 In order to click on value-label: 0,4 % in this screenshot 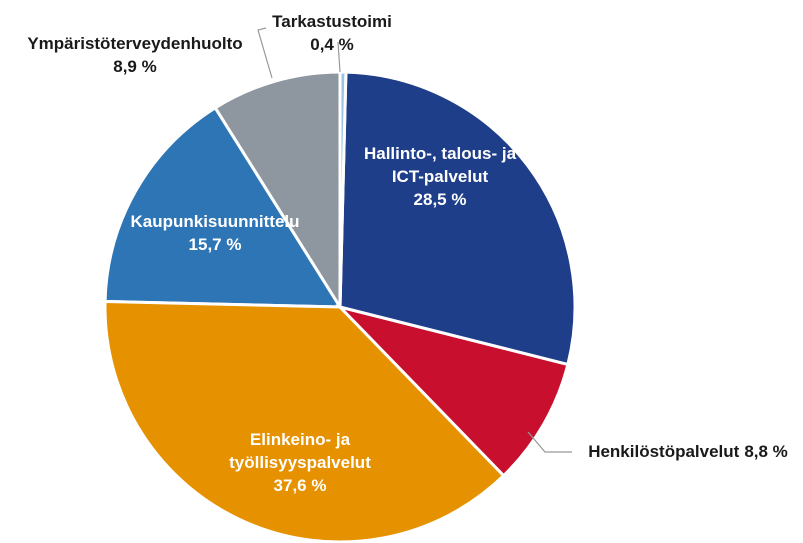, I will do `click(332, 44)`.